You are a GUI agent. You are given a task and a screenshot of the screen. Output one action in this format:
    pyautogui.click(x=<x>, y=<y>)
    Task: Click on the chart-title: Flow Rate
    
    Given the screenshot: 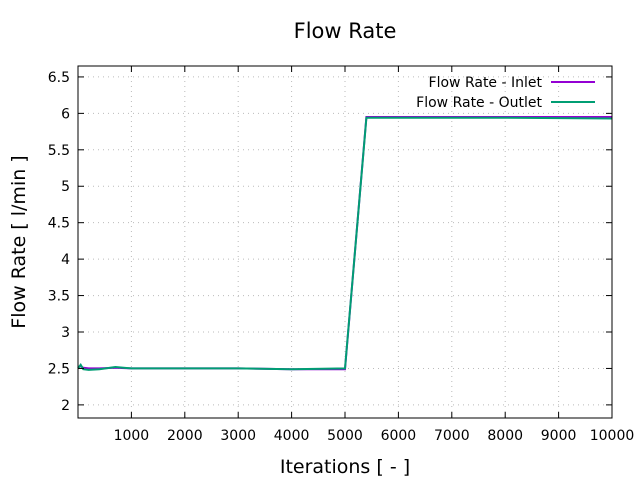 What is the action you would take?
    pyautogui.click(x=345, y=31)
    